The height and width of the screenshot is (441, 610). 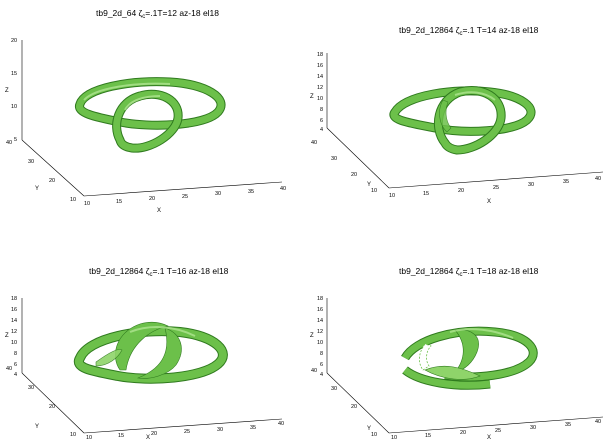 I want to click on z-tick-label: 5, so click(x=15, y=140).